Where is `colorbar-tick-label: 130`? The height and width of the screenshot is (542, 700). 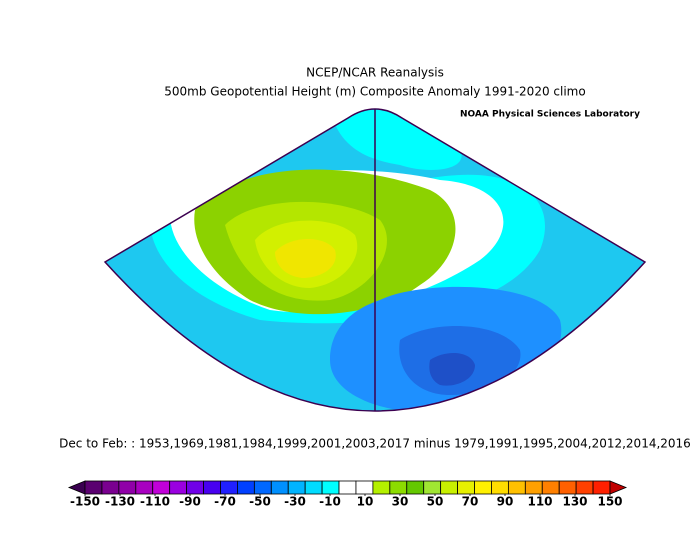
colorbar-tick-label: 130 is located at coordinates (574, 502).